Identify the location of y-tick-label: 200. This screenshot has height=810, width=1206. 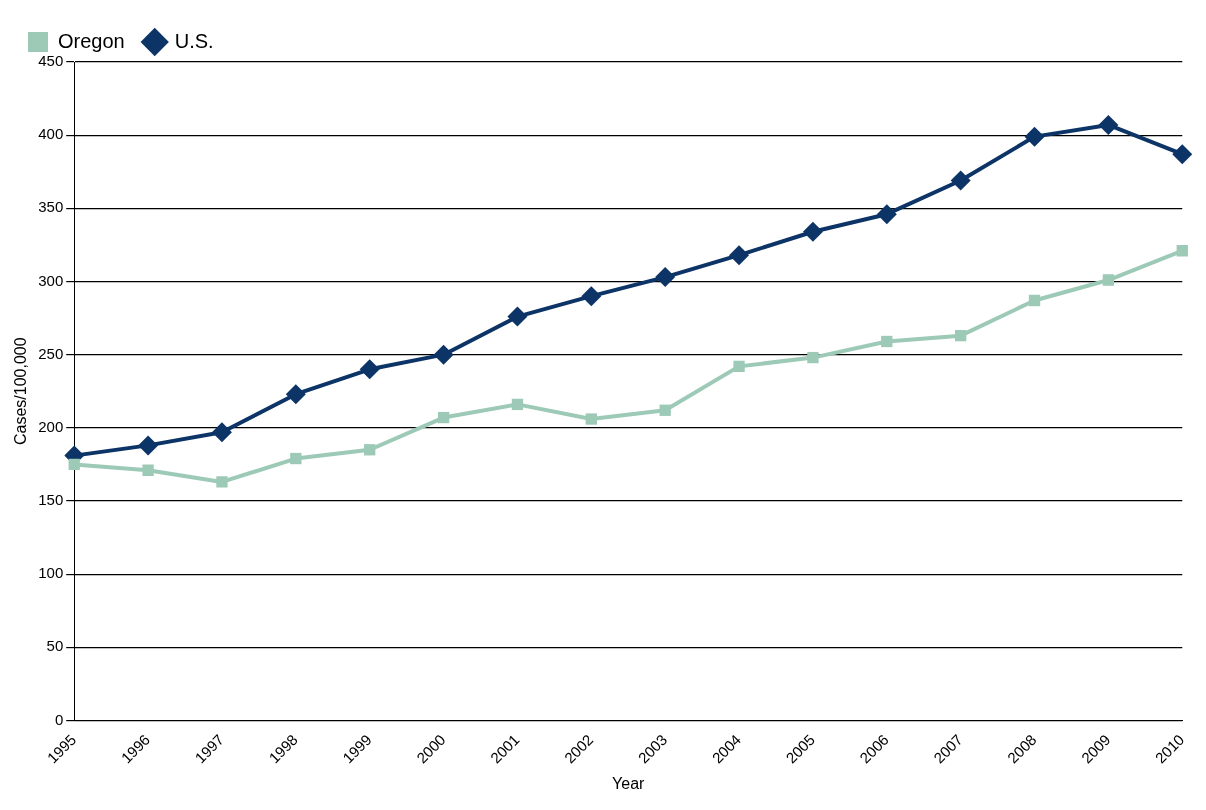
(51, 426).